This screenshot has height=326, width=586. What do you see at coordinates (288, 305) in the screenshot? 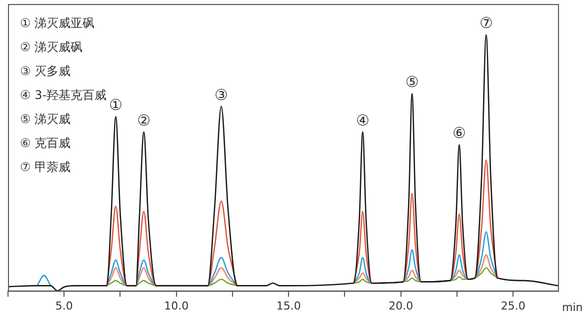
I see `x-tick-label: 15.0` at bounding box center [288, 305].